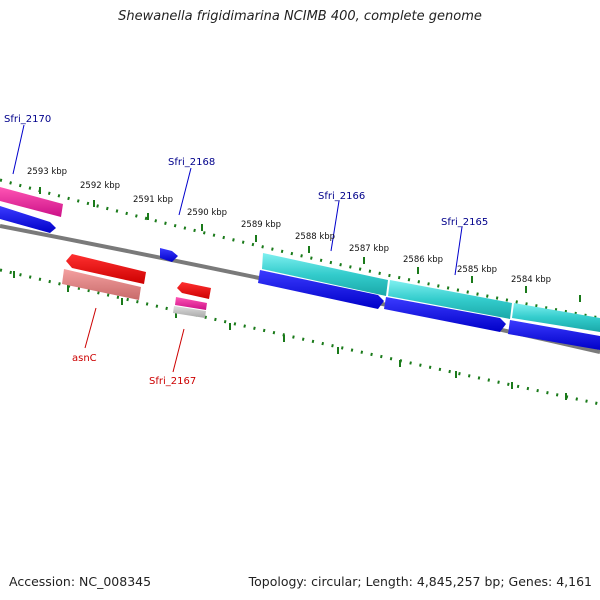 This screenshot has height=600, width=600. What do you see at coordinates (261, 225) in the screenshot?
I see `tick-label: 2589 kbp` at bounding box center [261, 225].